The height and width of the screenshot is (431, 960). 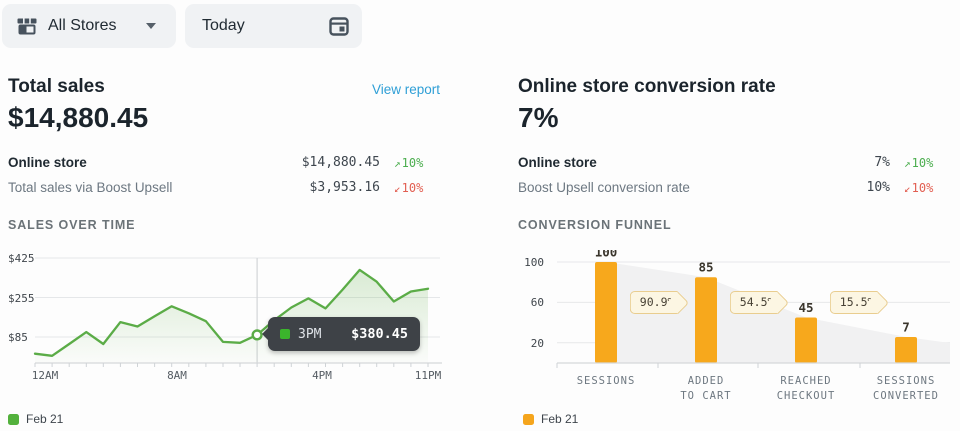 I want to click on y-tick-label: 60, so click(x=537, y=302).